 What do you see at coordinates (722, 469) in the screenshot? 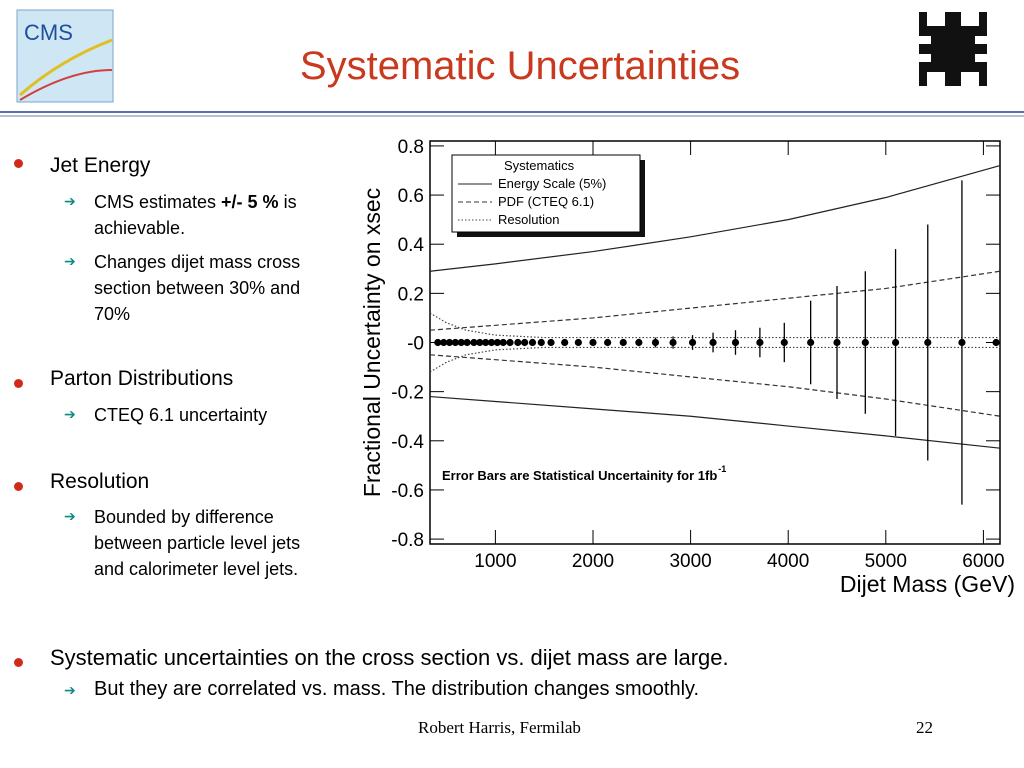
I see `annotation-superscript: -1` at bounding box center [722, 469].